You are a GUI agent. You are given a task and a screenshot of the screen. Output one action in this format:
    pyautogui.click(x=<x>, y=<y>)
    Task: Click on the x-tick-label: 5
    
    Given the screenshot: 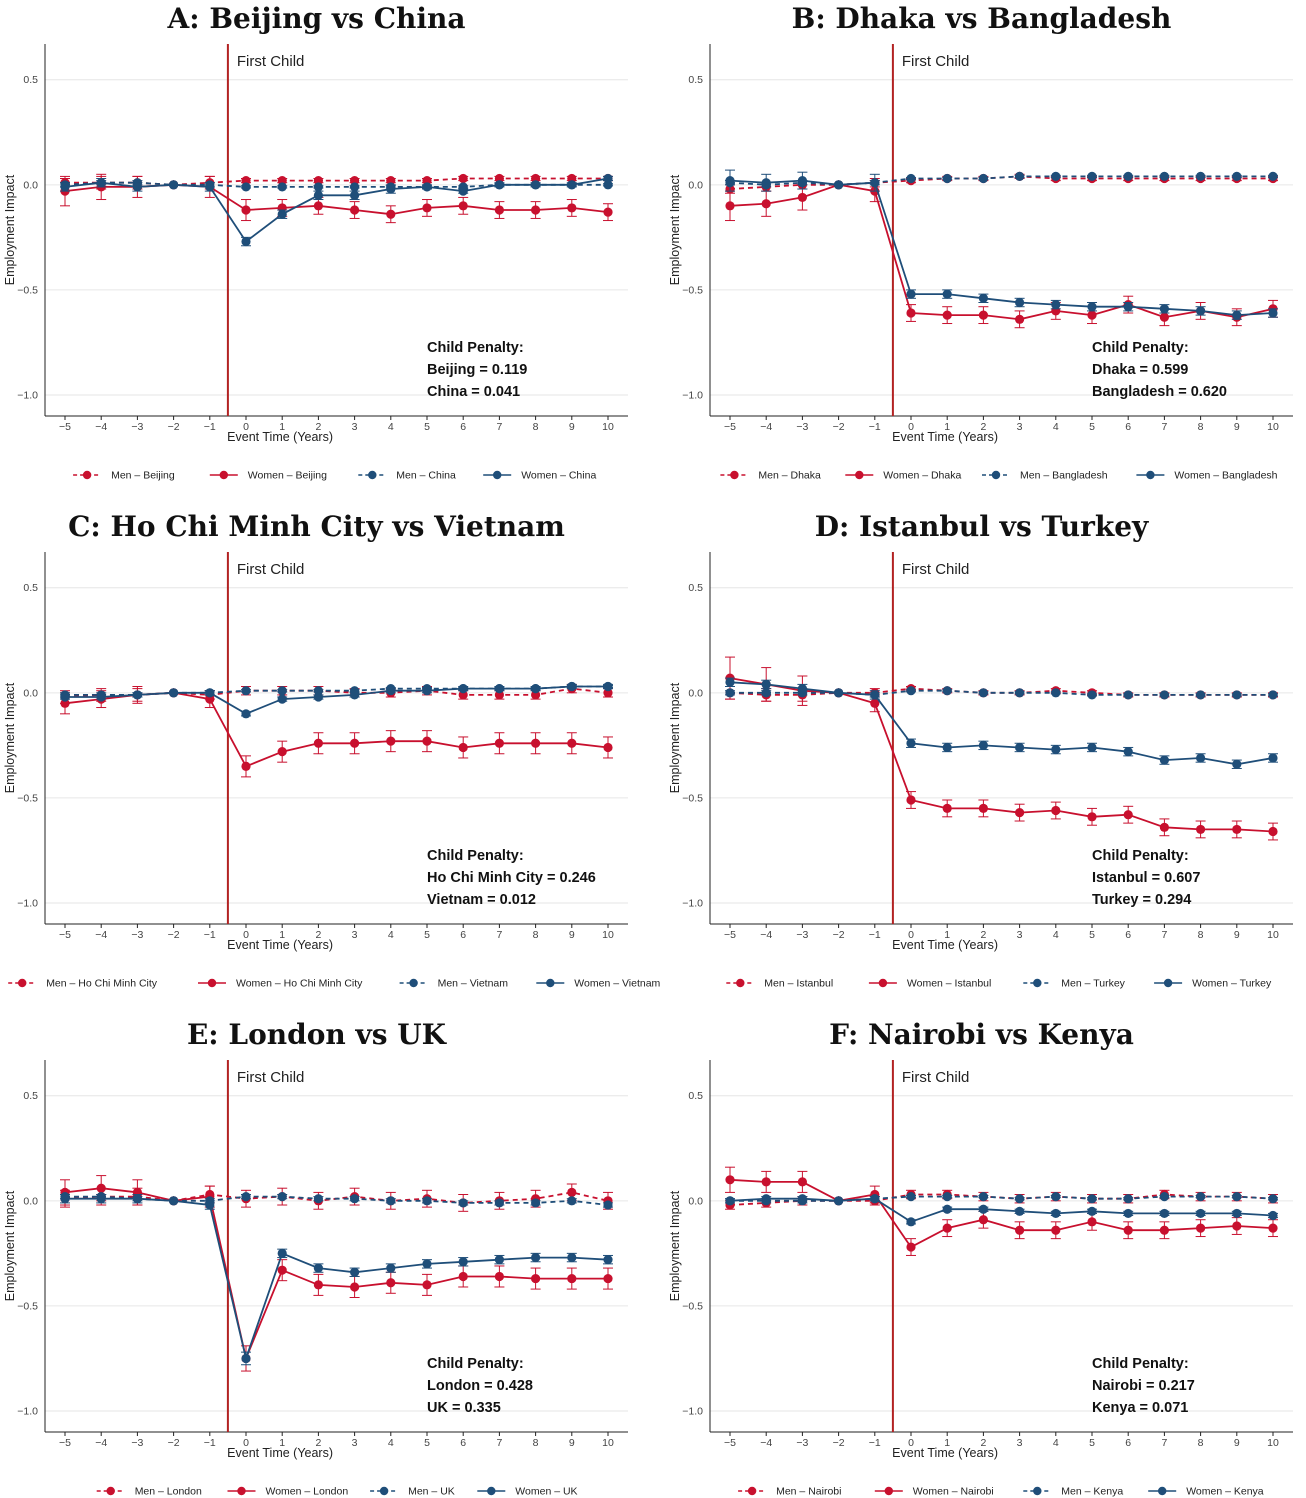 What is the action you would take?
    pyautogui.click(x=427, y=427)
    